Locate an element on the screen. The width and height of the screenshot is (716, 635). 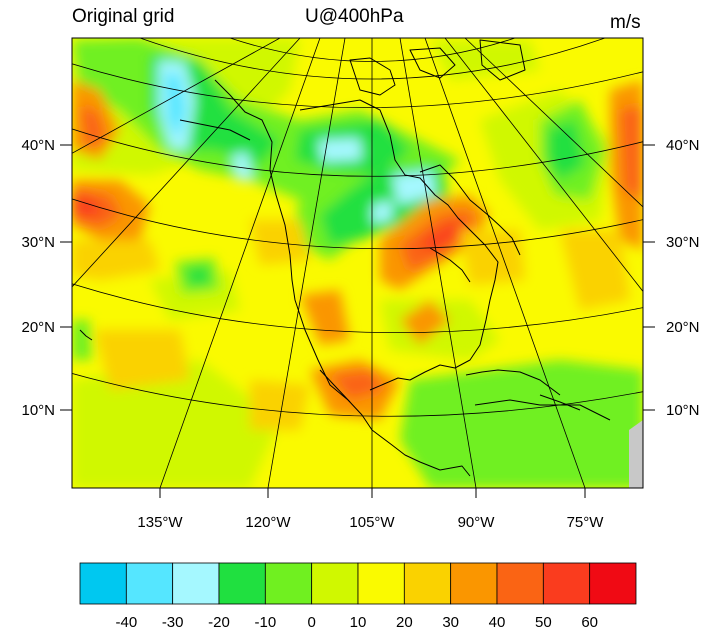
colorbar-label: 0 is located at coordinates (311, 622).